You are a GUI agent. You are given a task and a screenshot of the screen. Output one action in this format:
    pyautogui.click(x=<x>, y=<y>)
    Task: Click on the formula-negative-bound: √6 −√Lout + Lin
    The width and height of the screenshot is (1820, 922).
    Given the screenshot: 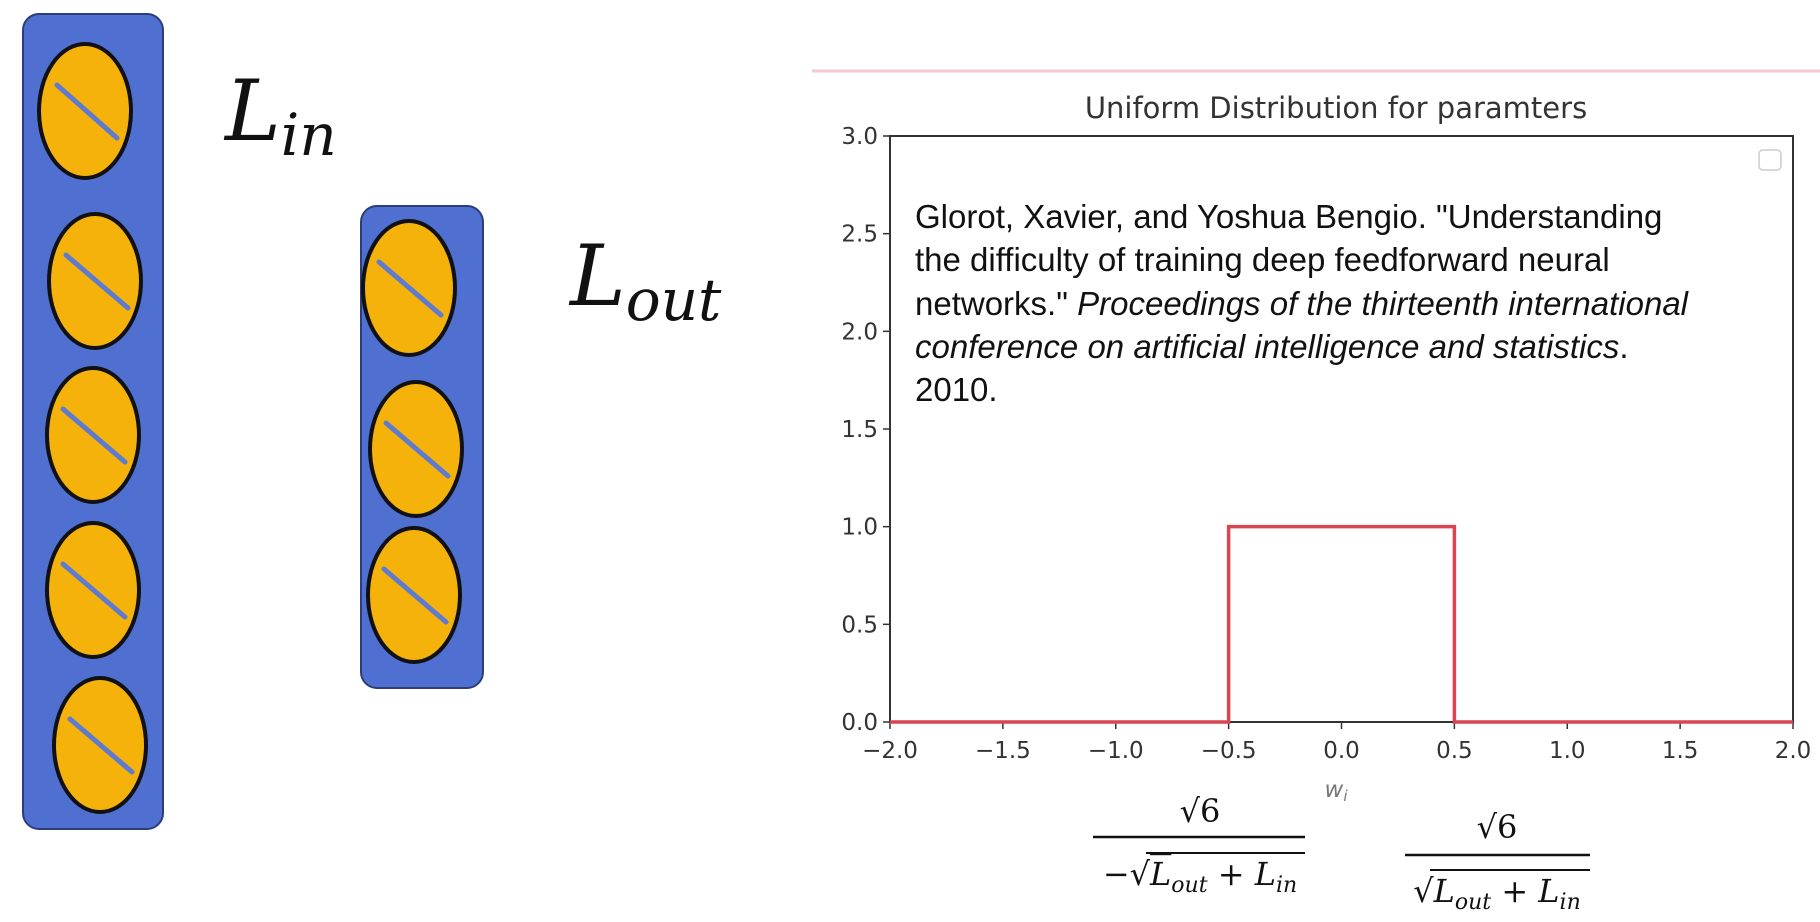 What is the action you would take?
    pyautogui.click(x=1199, y=845)
    